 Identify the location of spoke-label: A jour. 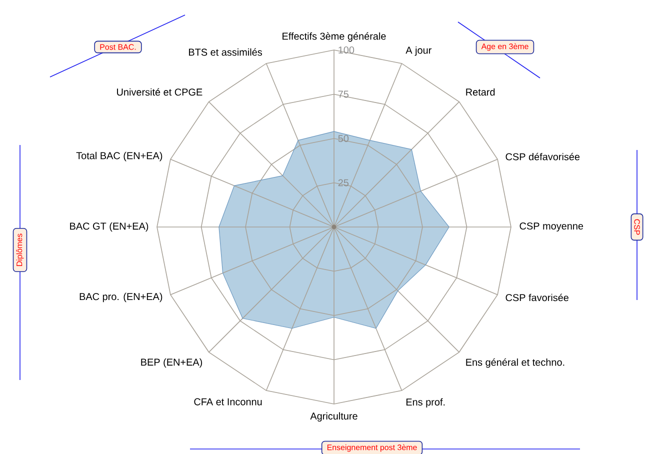
(419, 51).